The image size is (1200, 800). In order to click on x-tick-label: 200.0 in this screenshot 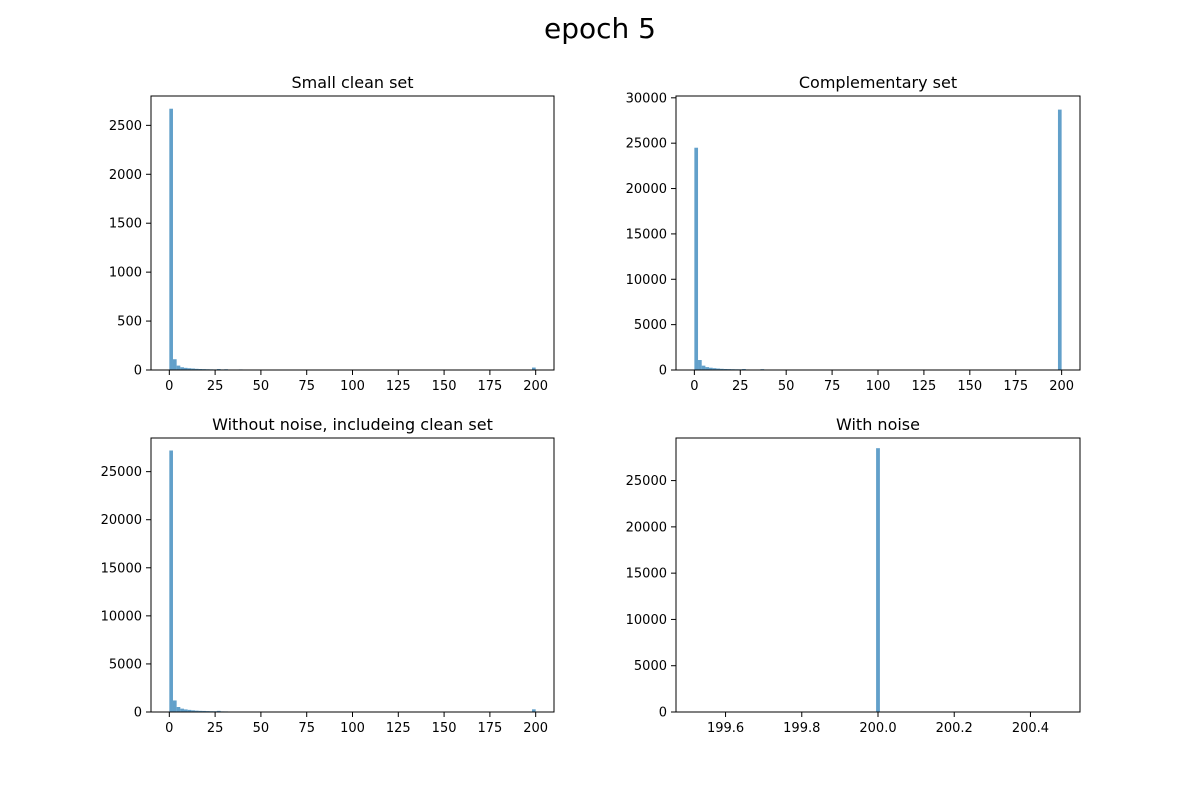, I will do `click(877, 728)`.